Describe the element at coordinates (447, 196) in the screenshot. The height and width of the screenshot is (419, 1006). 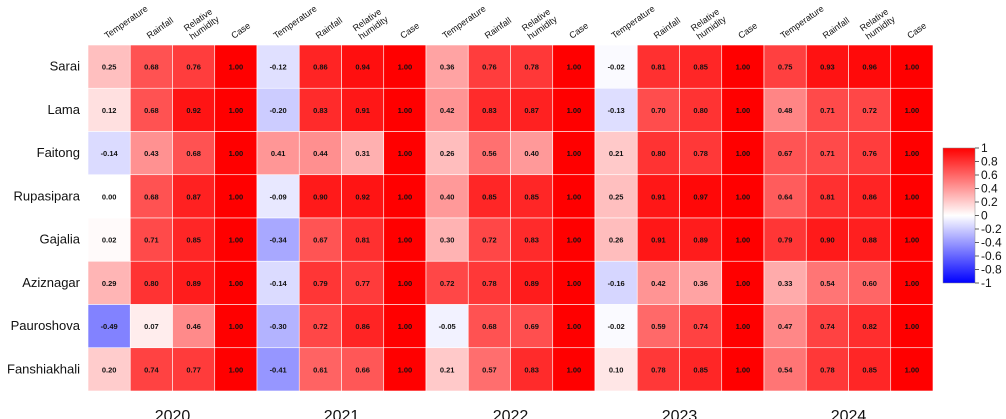
I see `cell-value-label: 0.40` at that location.